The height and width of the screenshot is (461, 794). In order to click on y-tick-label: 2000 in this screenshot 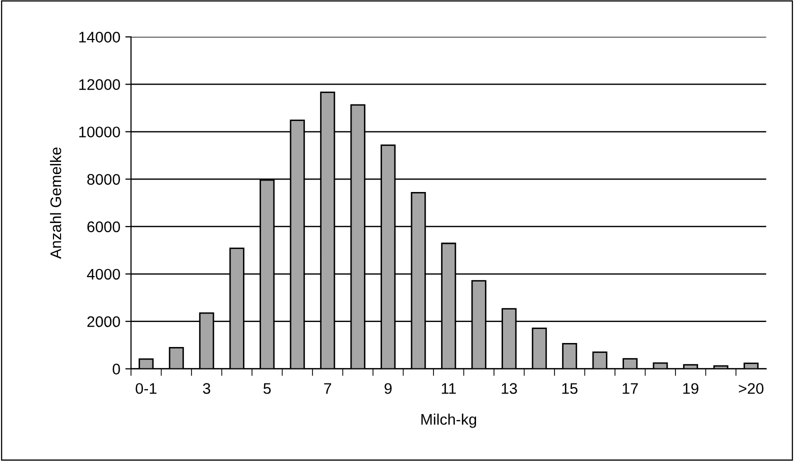, I will do `click(103, 322)`.